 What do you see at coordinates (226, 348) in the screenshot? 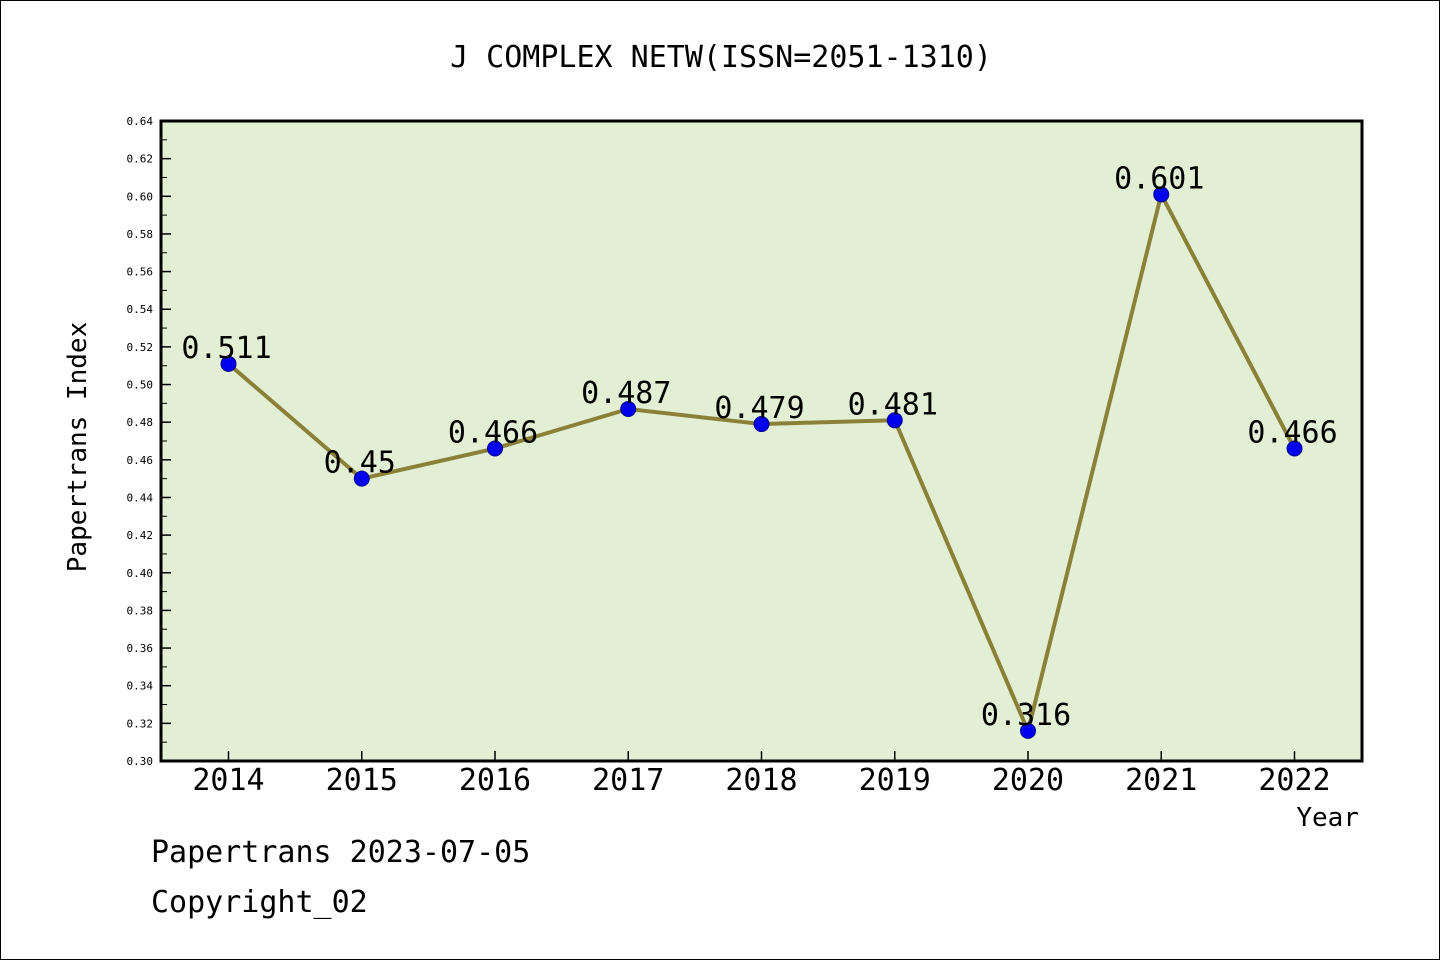
I see `data-label: 0.511` at bounding box center [226, 348].